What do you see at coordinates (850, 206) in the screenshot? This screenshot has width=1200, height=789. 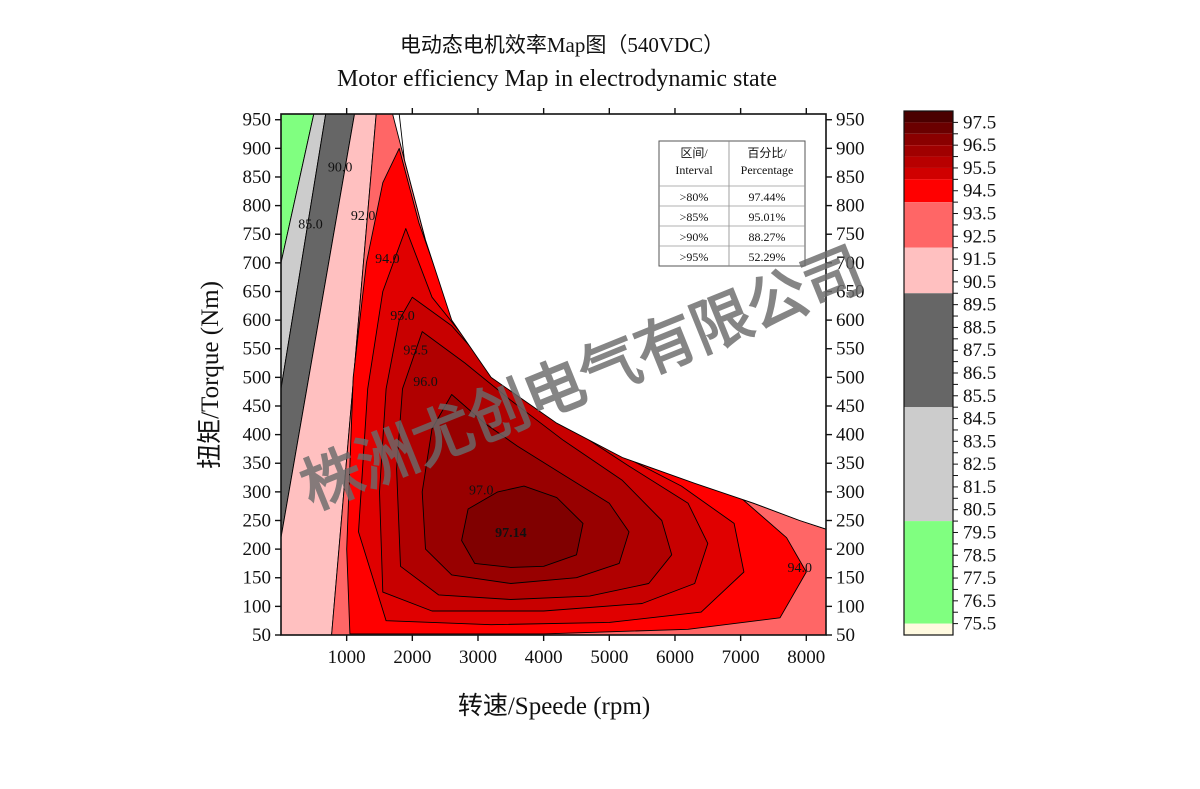 I see `y-tick-label-right: 800` at bounding box center [850, 206].